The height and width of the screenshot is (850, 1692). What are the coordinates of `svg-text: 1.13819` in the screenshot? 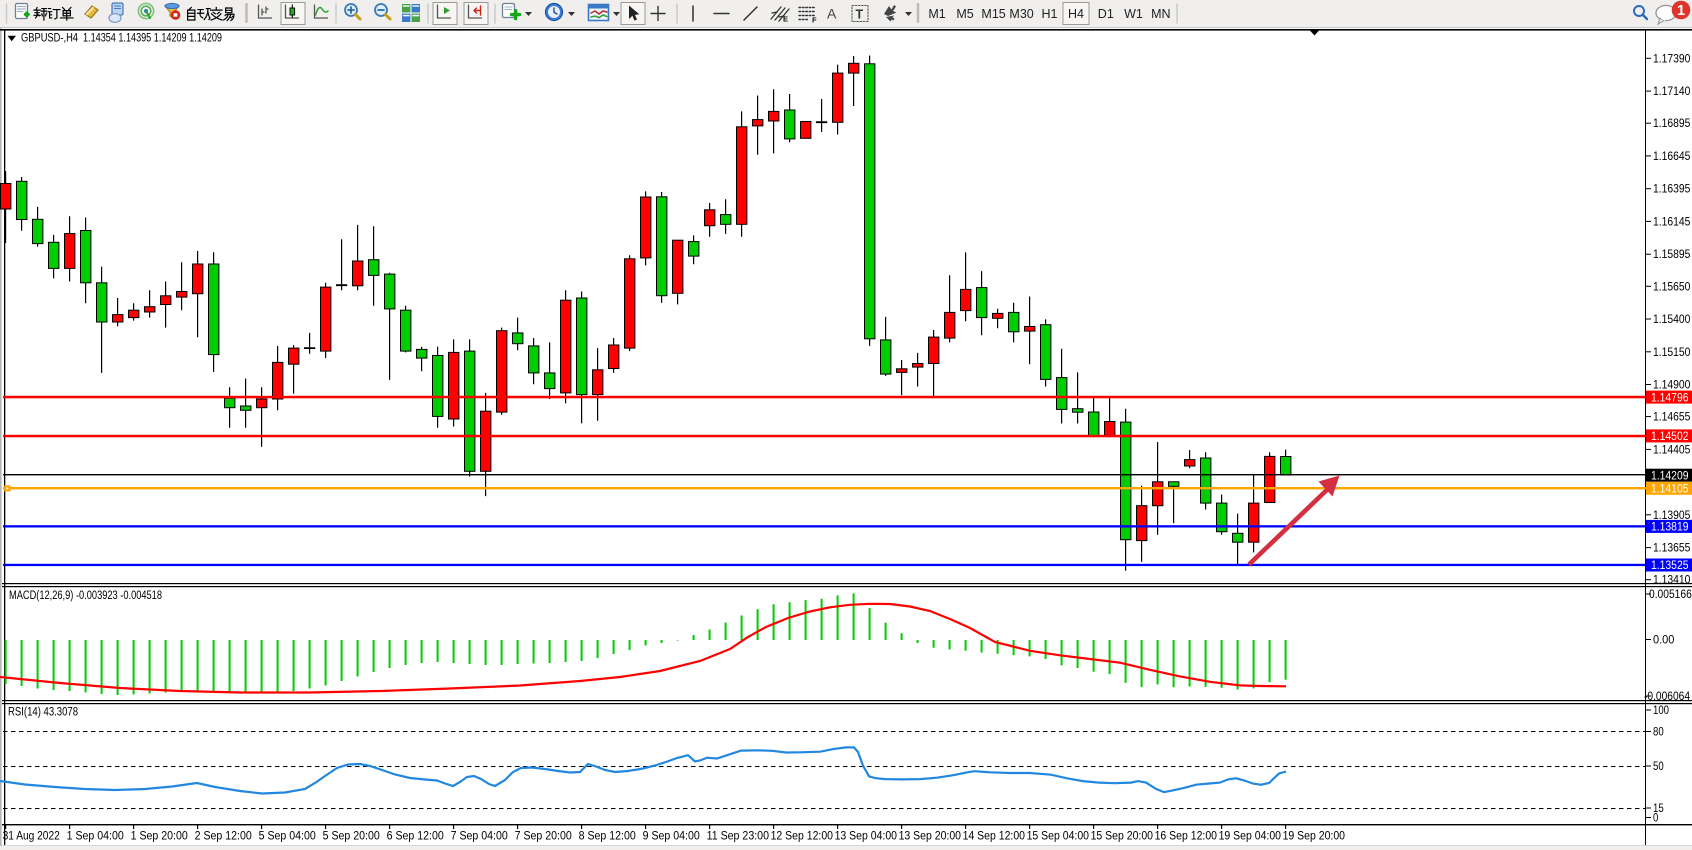 It's located at (1670, 528).